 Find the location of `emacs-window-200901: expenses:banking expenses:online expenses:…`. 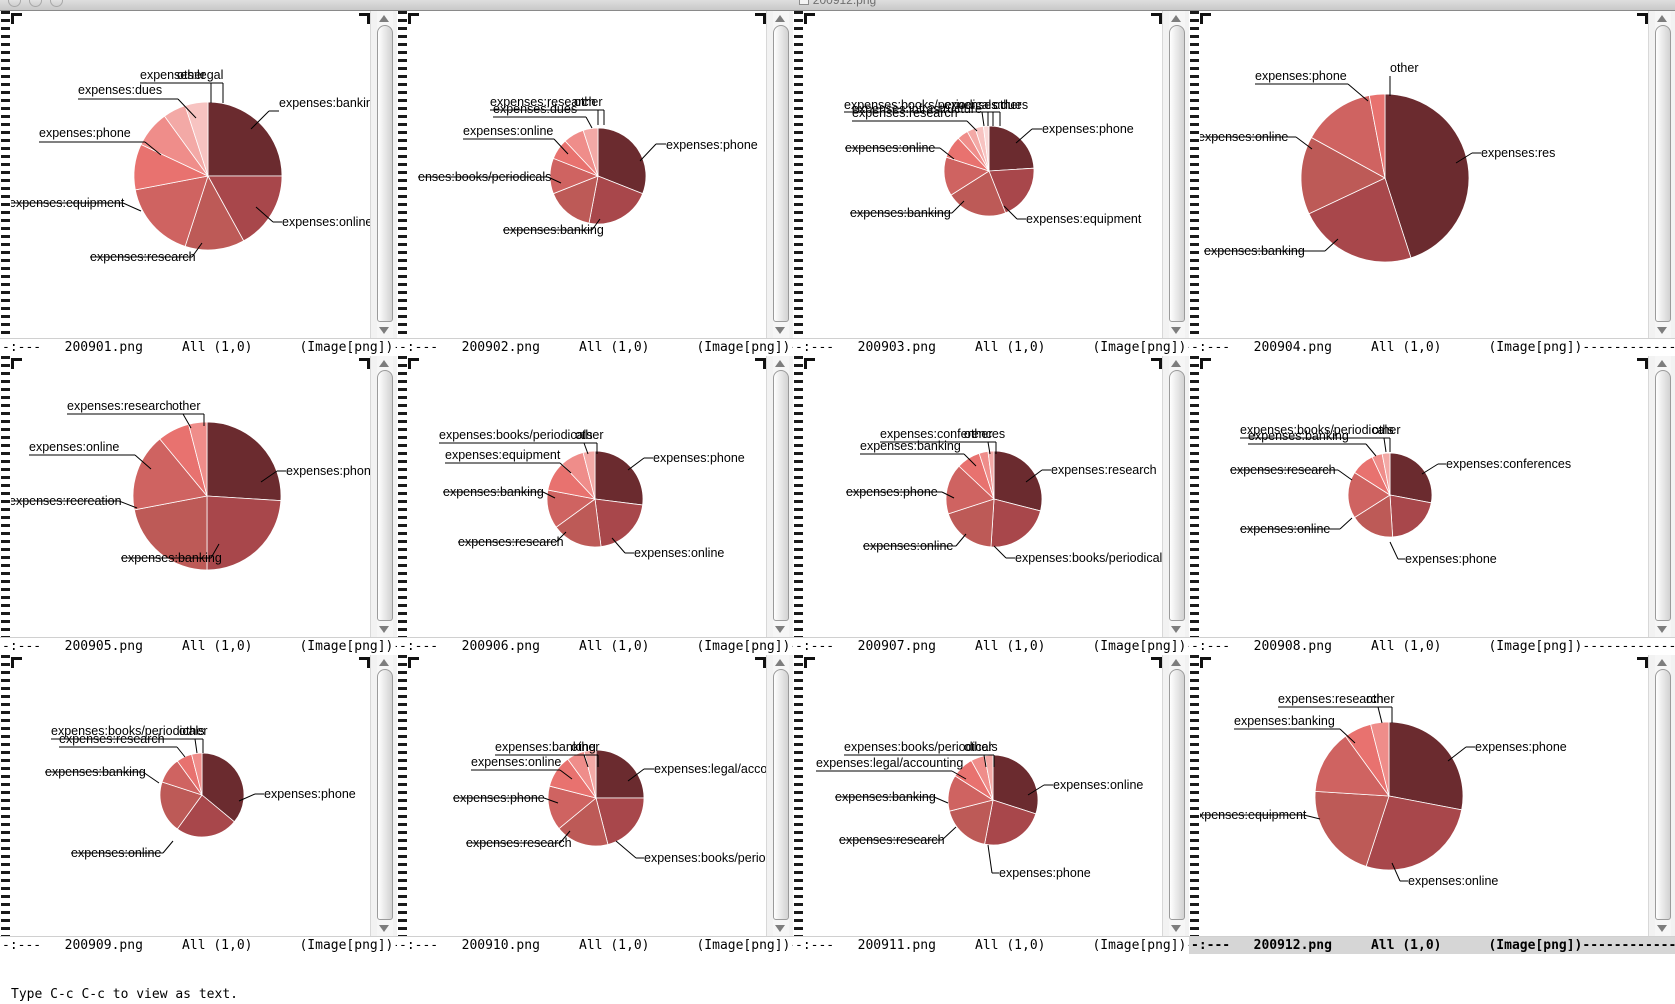

emacs-window-200901: expenses:banking expenses:online expenses:… is located at coordinates (198, 183).